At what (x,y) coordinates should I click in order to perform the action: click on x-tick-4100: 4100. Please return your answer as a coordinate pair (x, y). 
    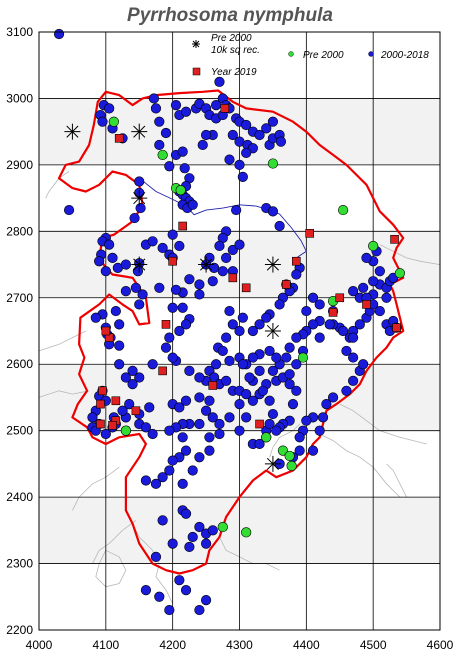
    Looking at the image, I should click on (105, 645).